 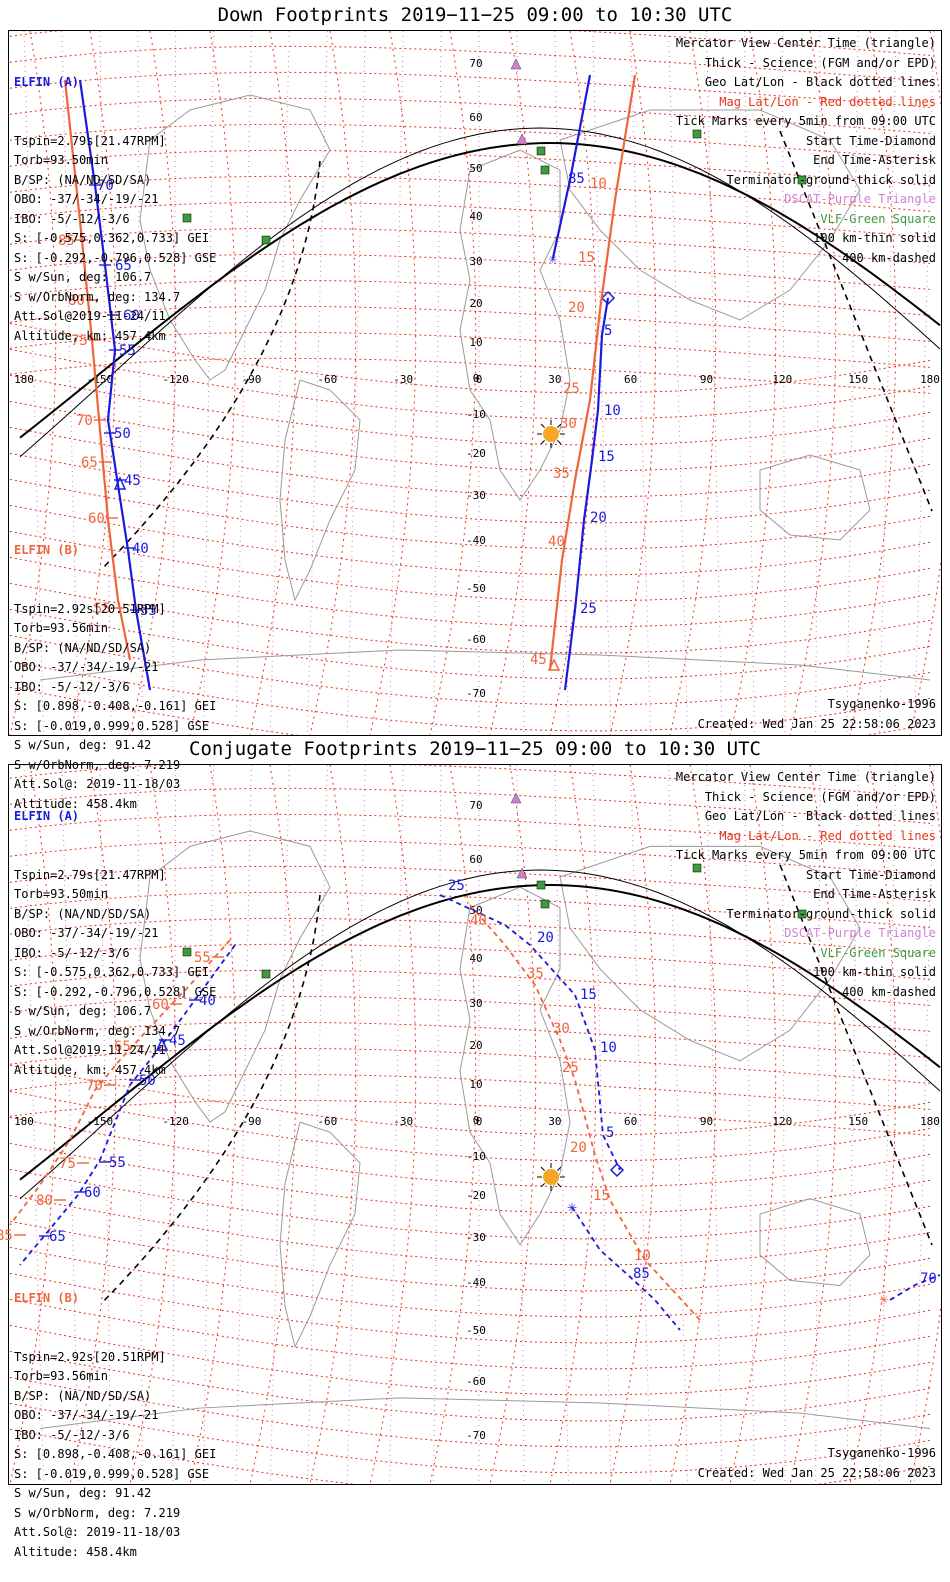 What do you see at coordinates (140, 549) in the screenshot?
I see `track-time-label: 40` at bounding box center [140, 549].